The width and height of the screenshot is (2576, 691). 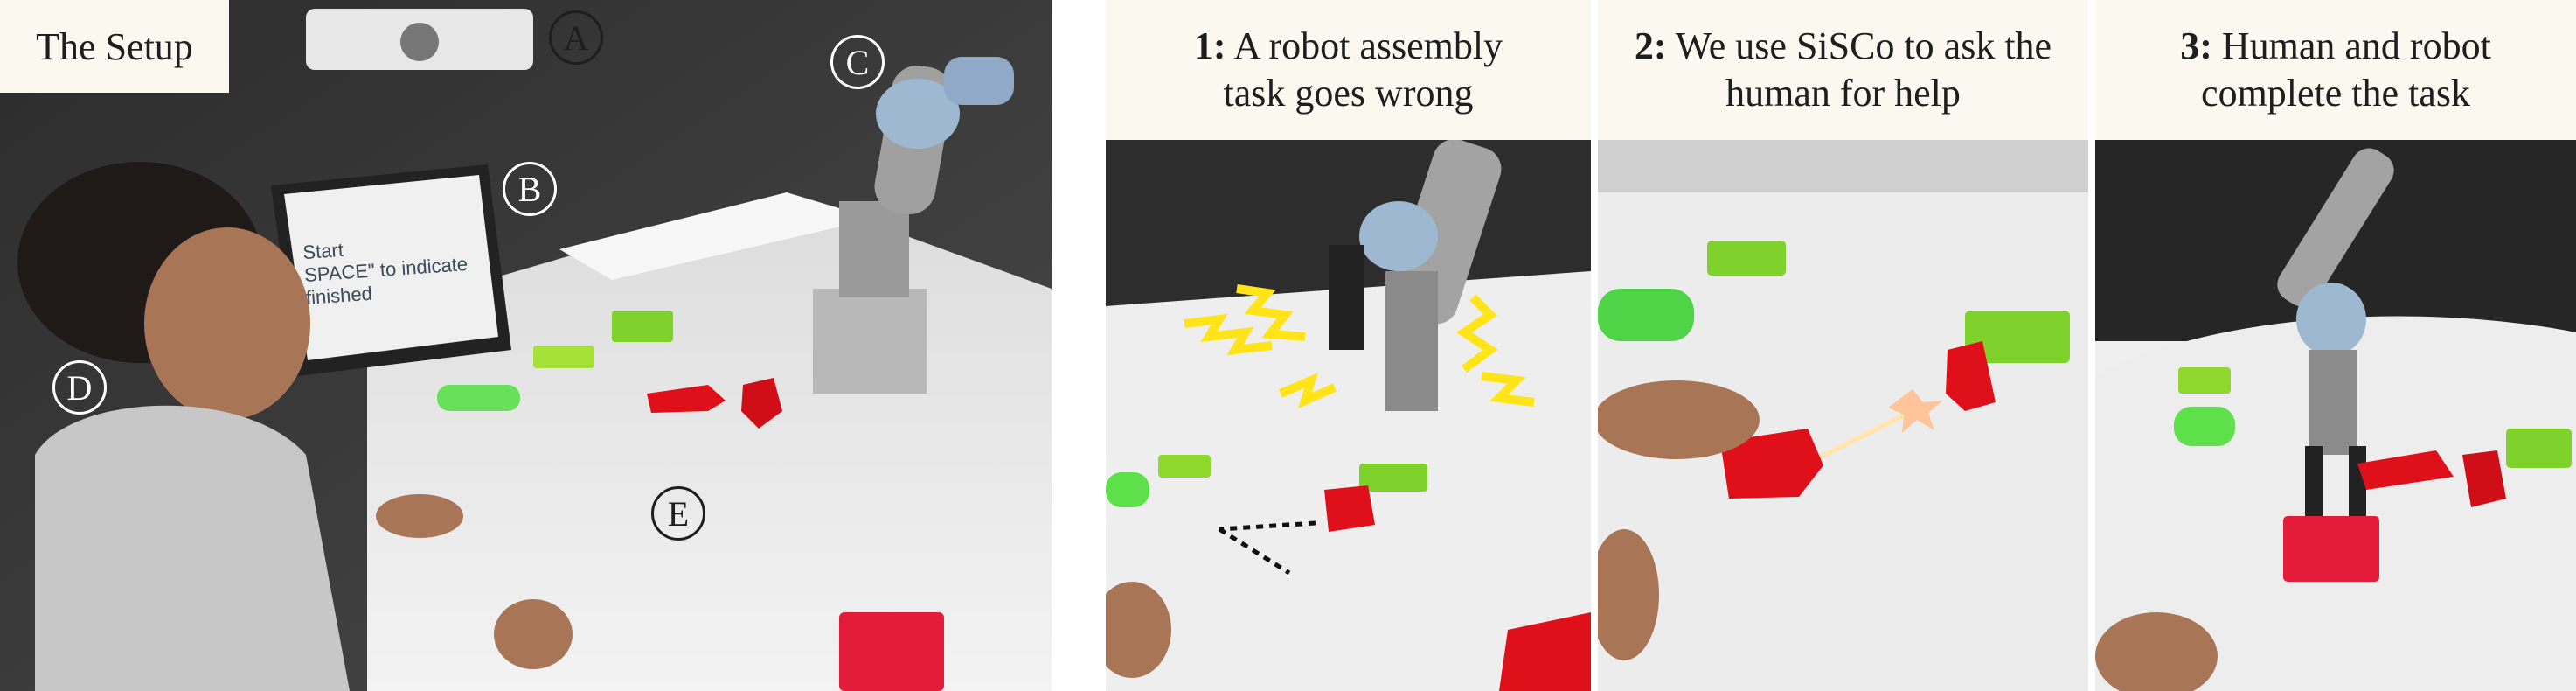 What do you see at coordinates (2335, 415) in the screenshot?
I see `step-3-photo` at bounding box center [2335, 415].